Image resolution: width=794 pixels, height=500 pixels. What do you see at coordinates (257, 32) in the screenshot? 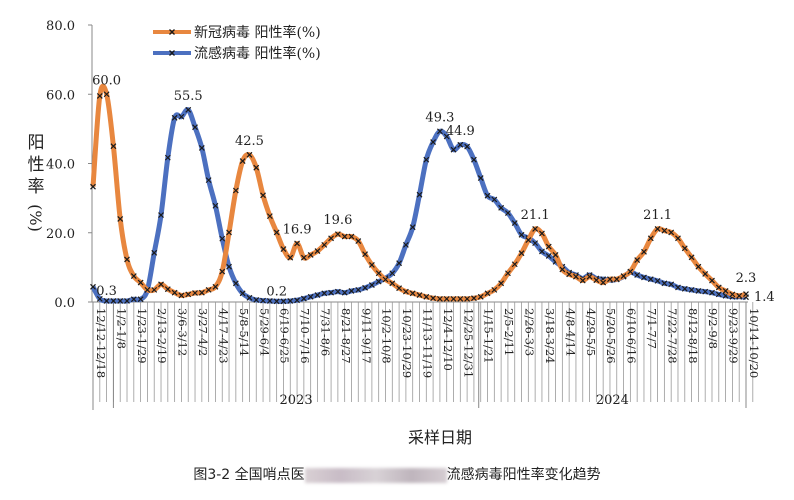
I see `legend-label: 新冠病毒 阳性率(%)` at bounding box center [257, 32].